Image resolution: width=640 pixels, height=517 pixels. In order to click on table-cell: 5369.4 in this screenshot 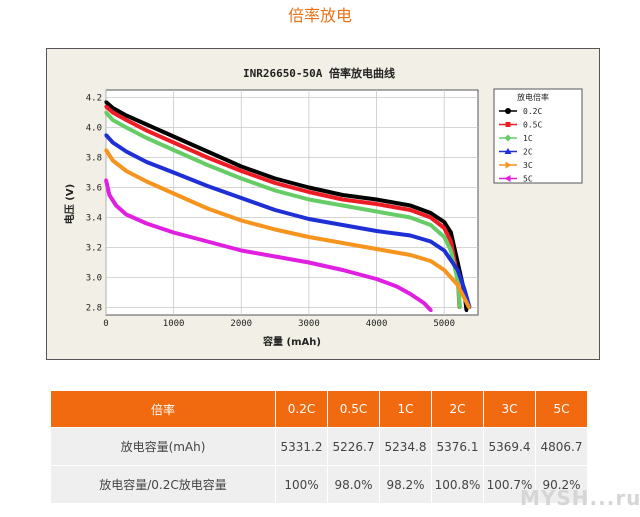, I will do `click(509, 446)`.